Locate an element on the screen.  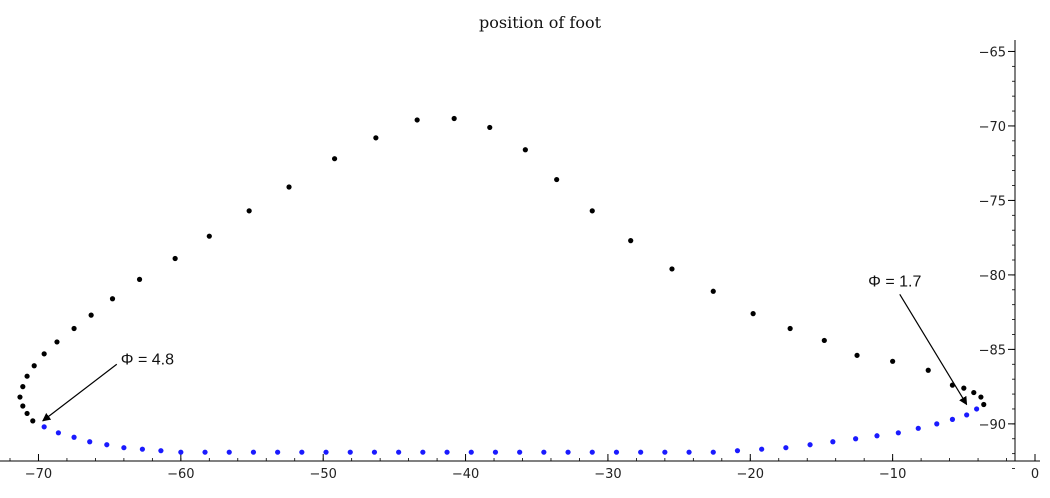
y-tick-label: −75 is located at coordinates (992, 201).